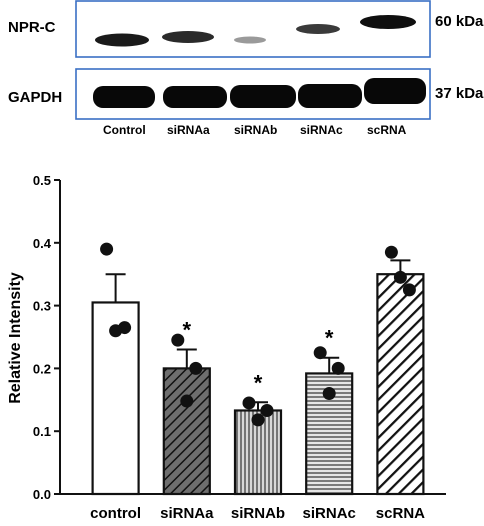  What do you see at coordinates (388, 22) in the screenshot?
I see `band-scrna-npr-c` at bounding box center [388, 22].